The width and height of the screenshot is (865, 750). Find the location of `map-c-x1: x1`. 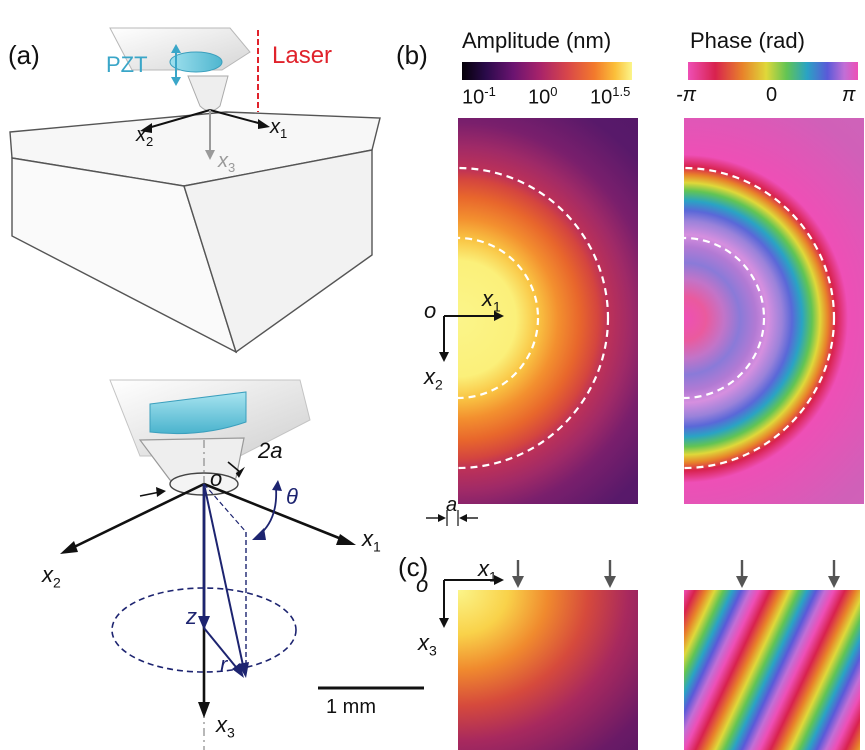

map-c-x1: x1 is located at coordinates (487, 570).